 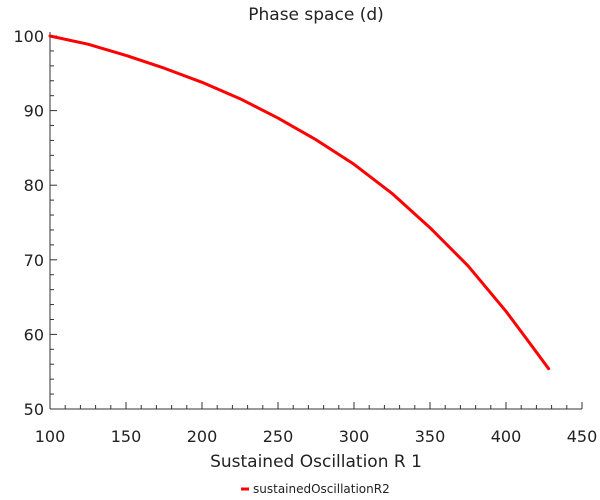 What do you see at coordinates (202, 436) in the screenshot?
I see `x-tick-label: 200` at bounding box center [202, 436].